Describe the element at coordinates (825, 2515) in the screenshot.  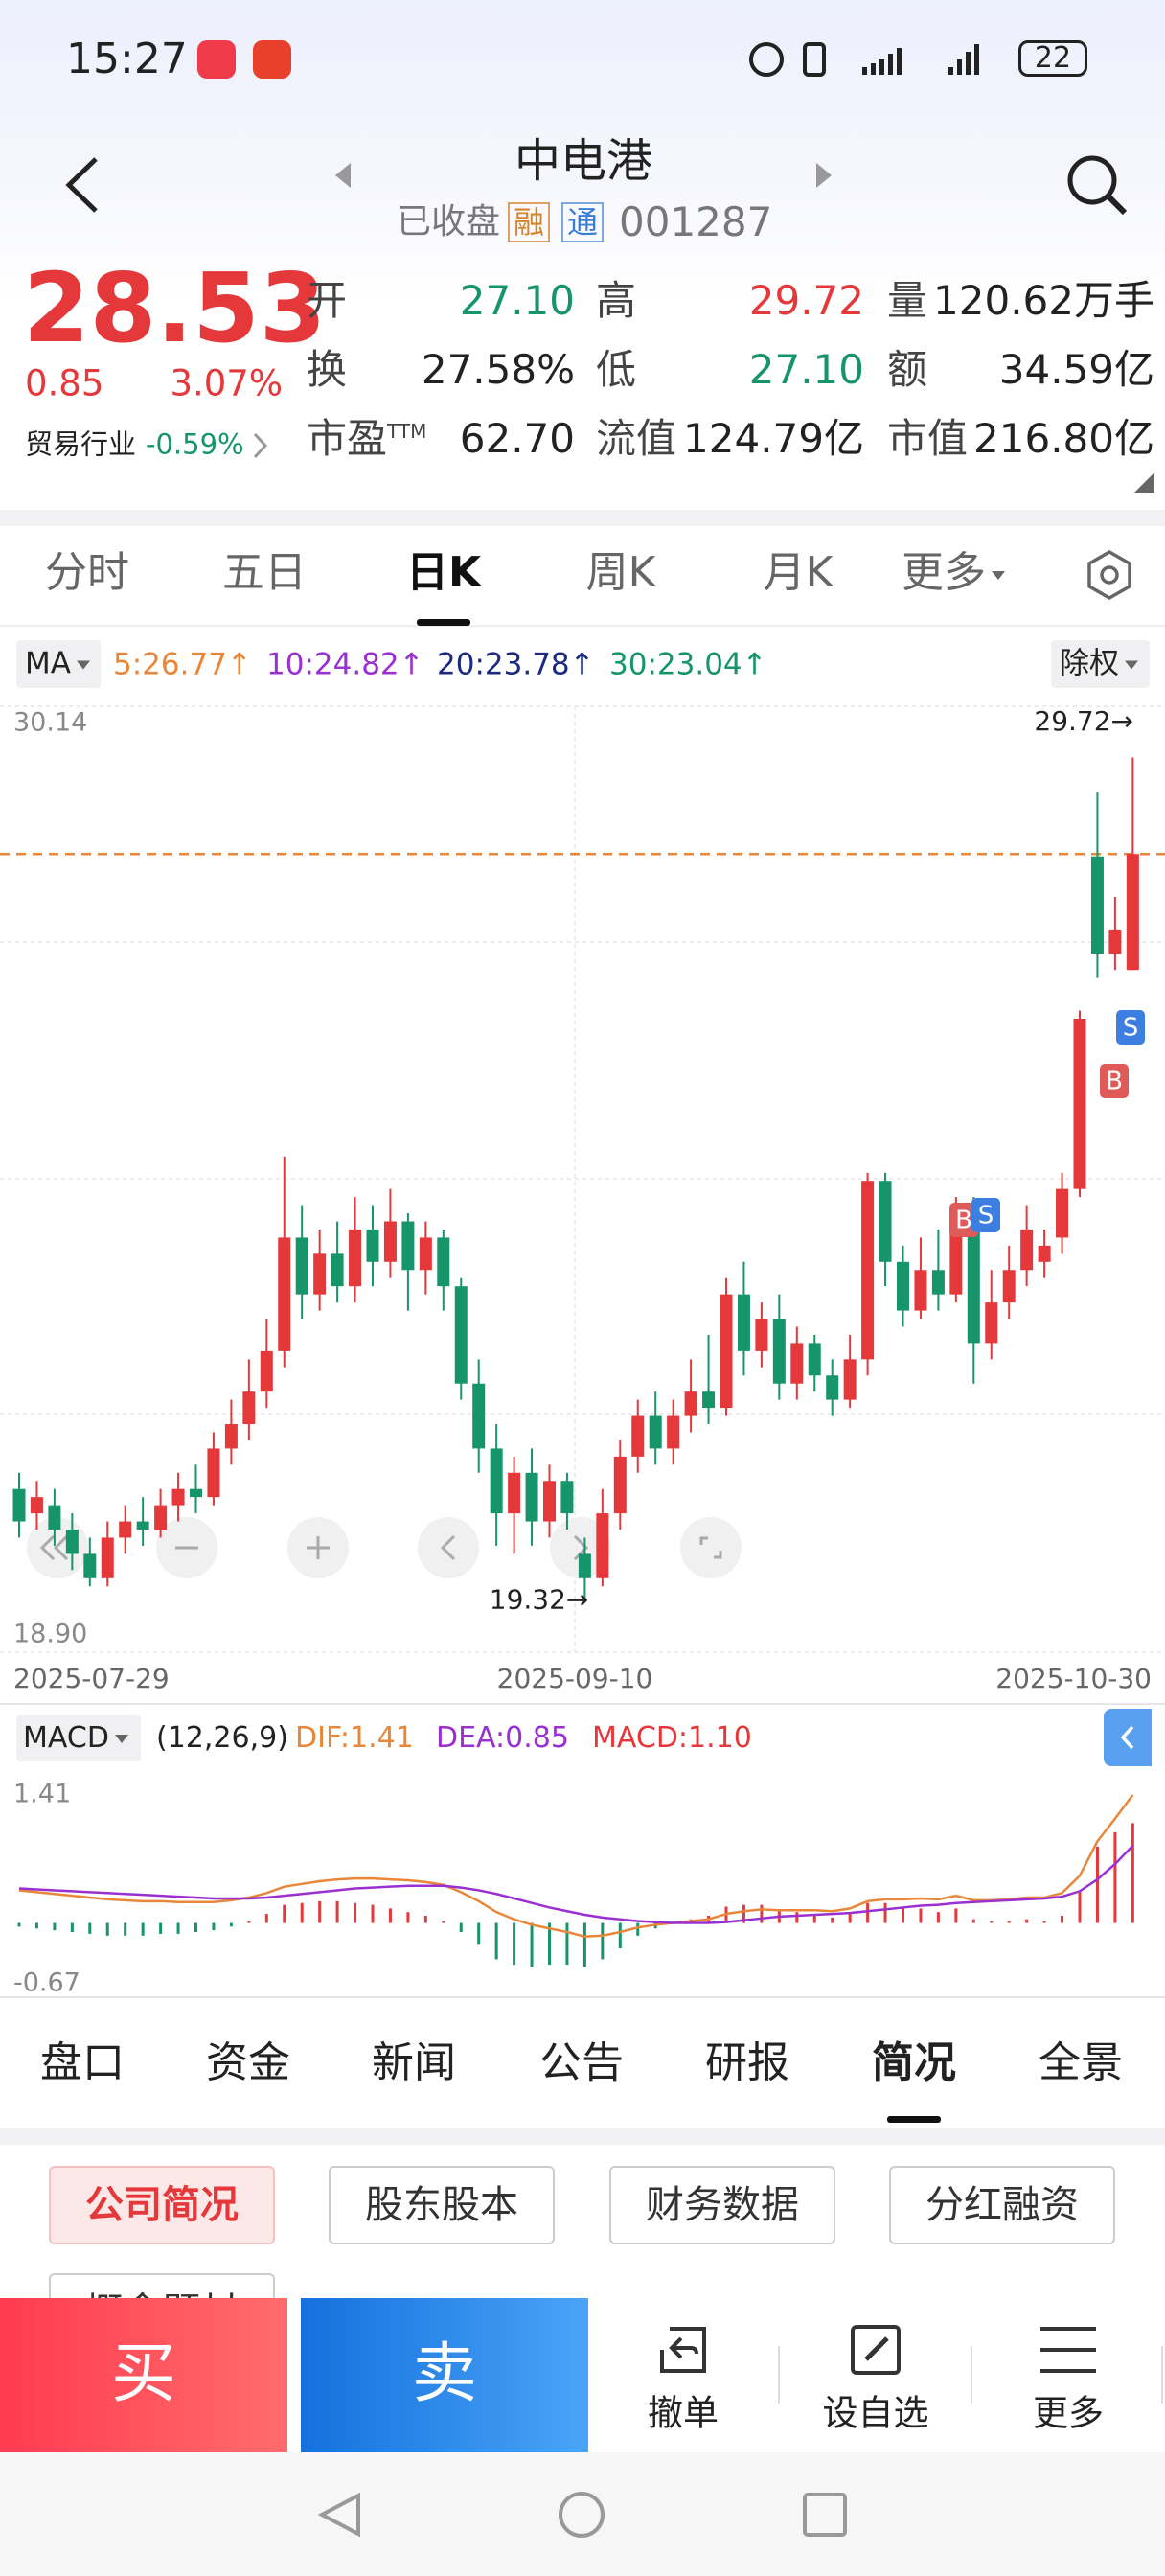
I see `nav-recent` at that location.